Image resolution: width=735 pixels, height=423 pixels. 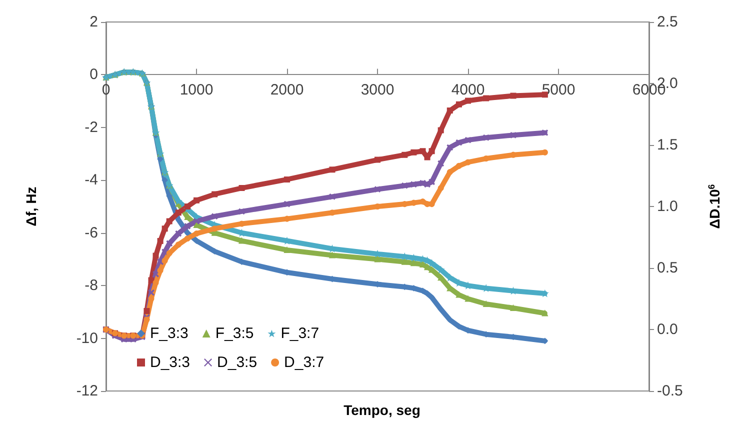 What do you see at coordinates (667, 329) in the screenshot?
I see `y2-tick-label: 0.0` at bounding box center [667, 329].